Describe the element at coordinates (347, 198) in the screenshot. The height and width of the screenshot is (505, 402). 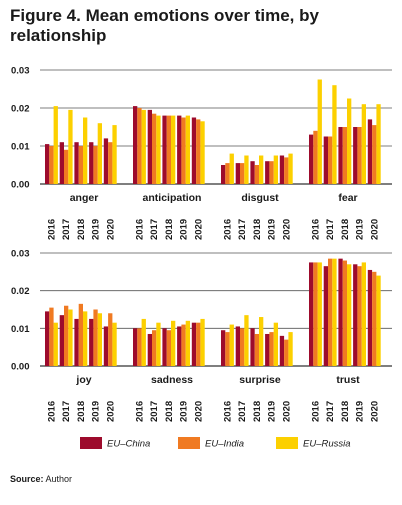
I see `category-label: fear` at that location.